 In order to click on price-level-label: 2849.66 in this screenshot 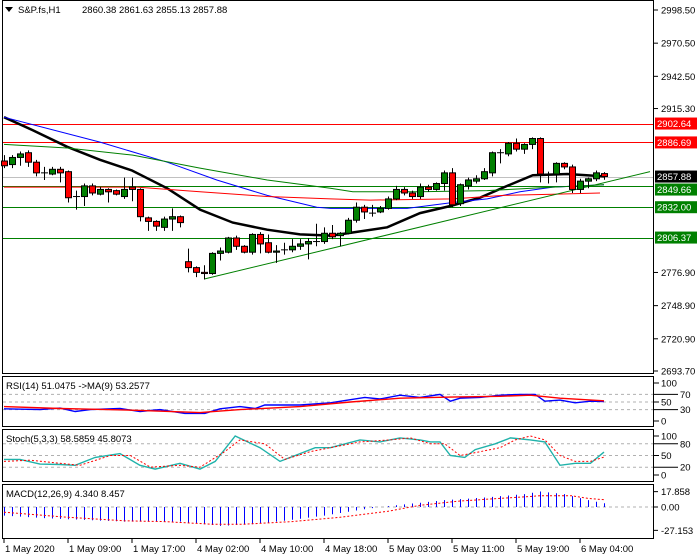, I will do `click(674, 190)`.